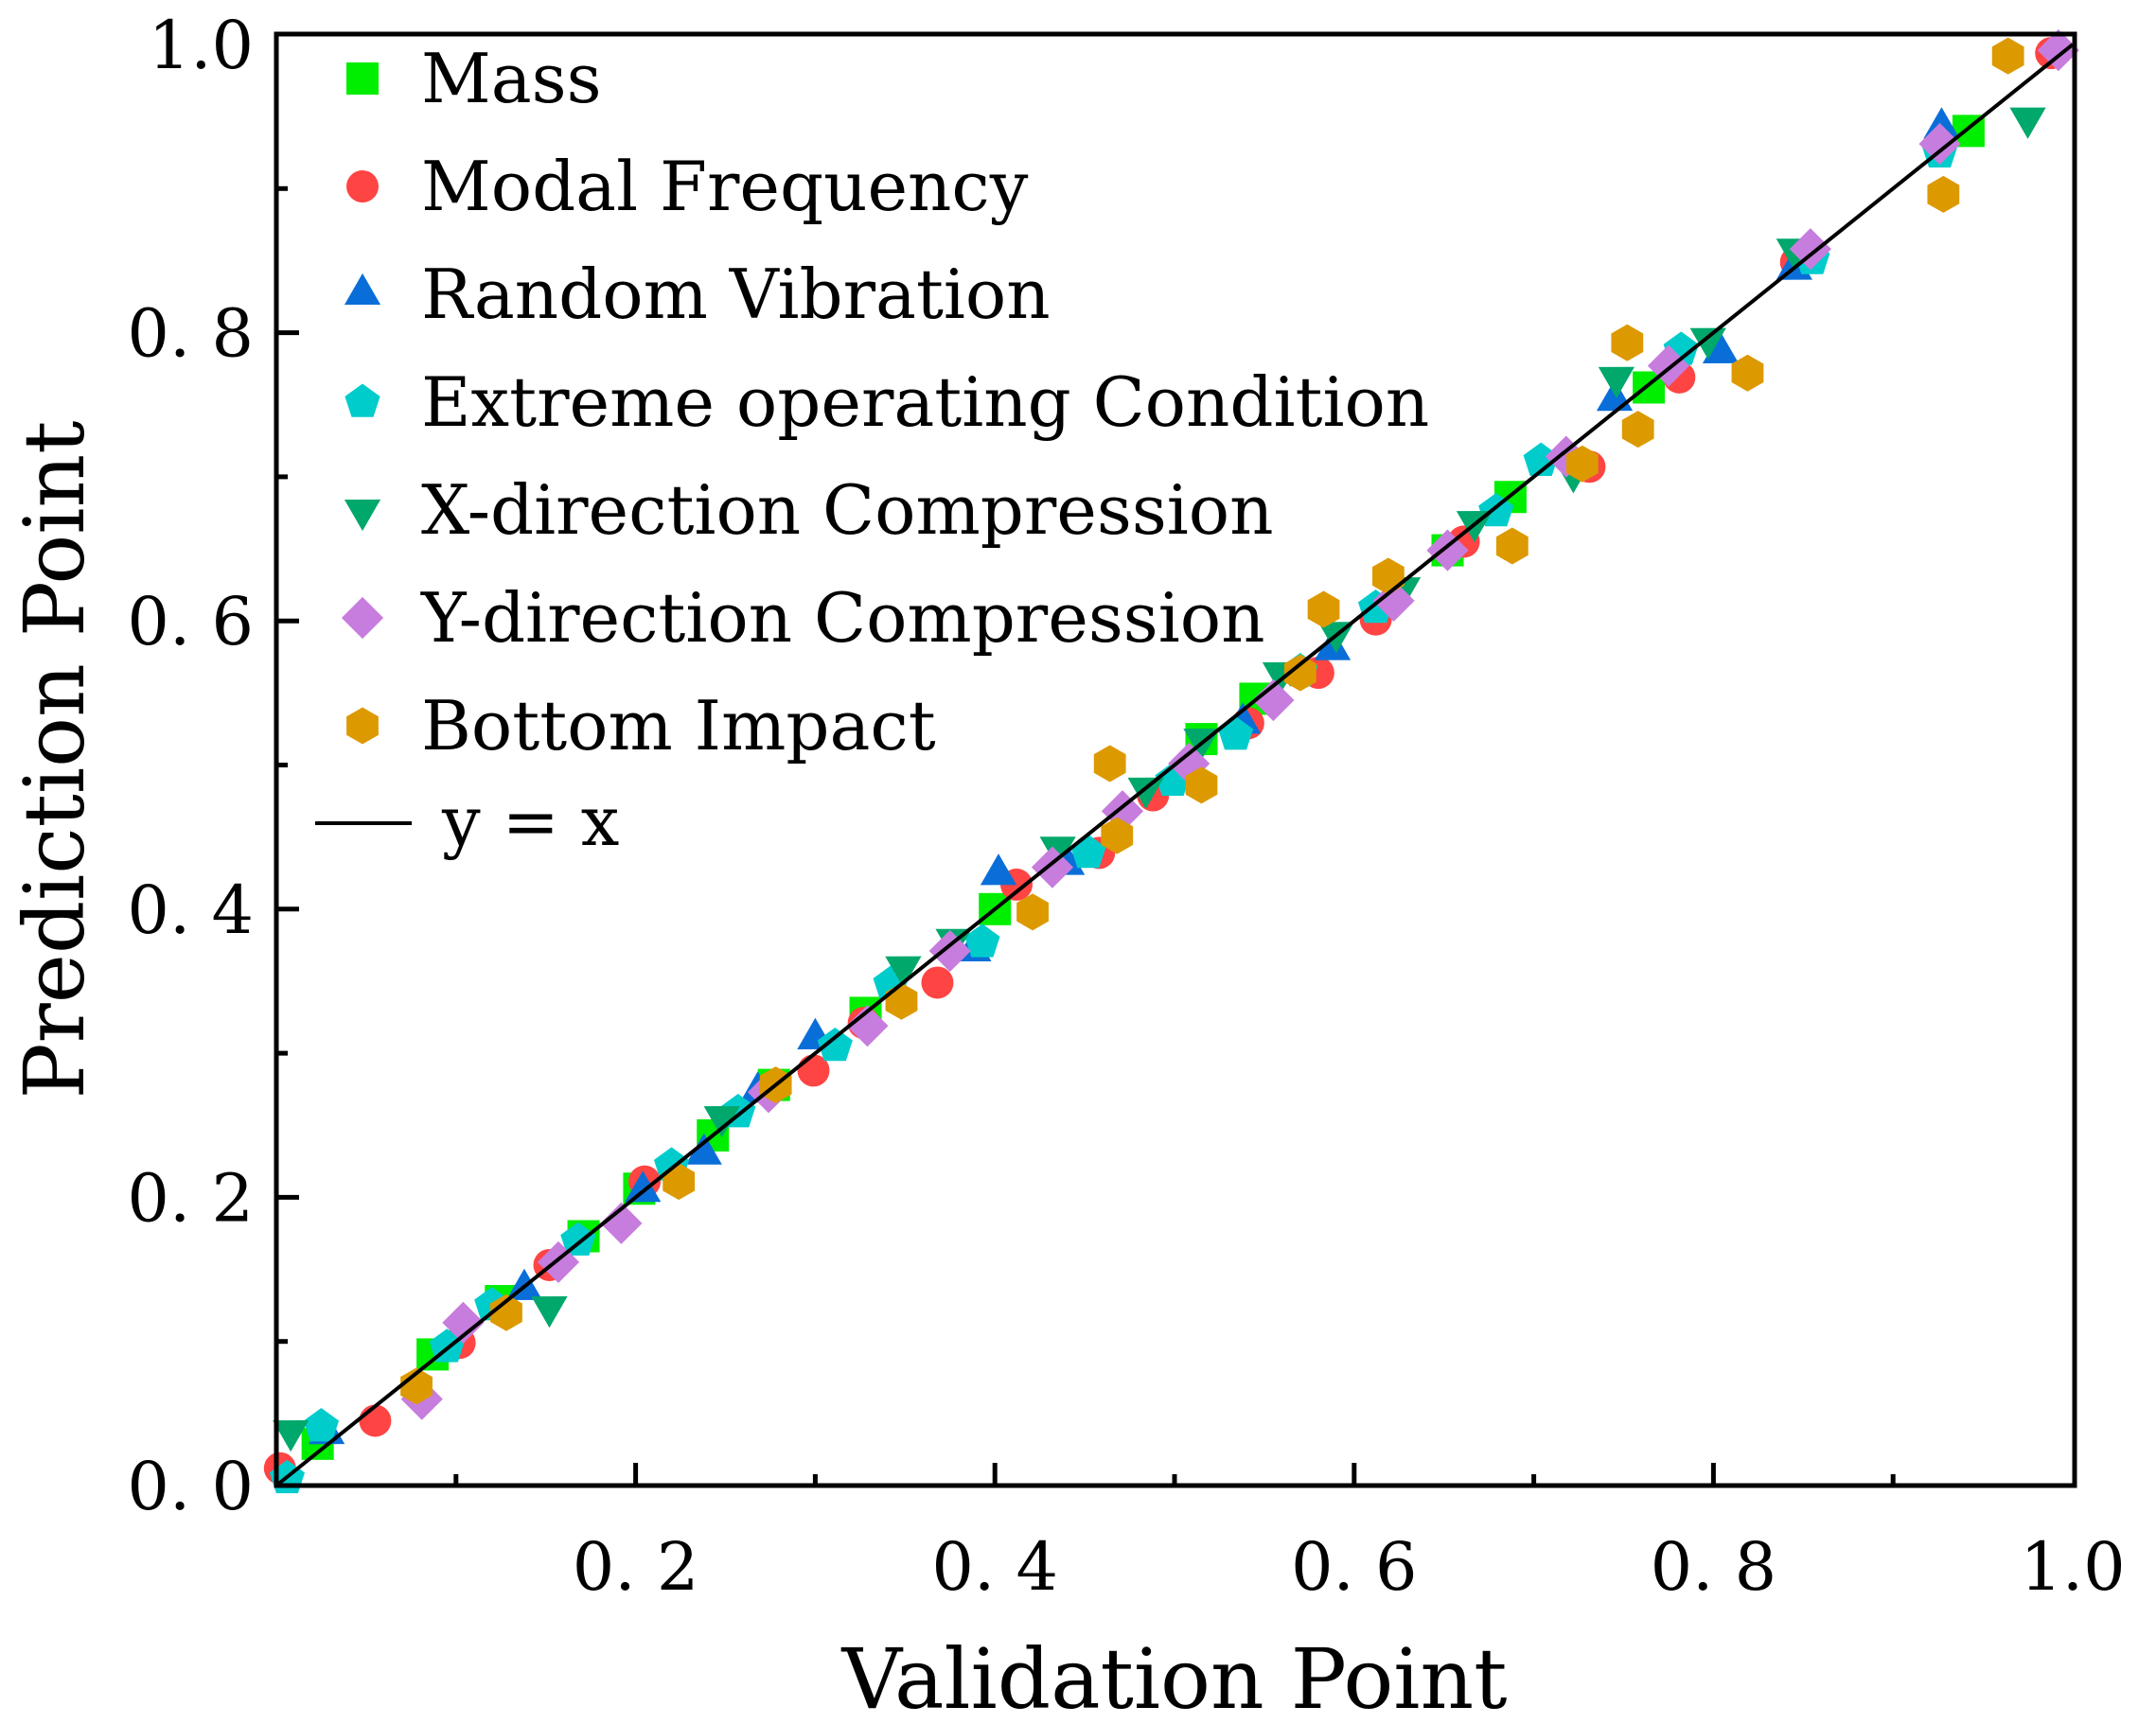 This screenshot has width=2156, height=1724. What do you see at coordinates (1714, 1567) in the screenshot?
I see `x-tick-label: 0. 8` at bounding box center [1714, 1567].